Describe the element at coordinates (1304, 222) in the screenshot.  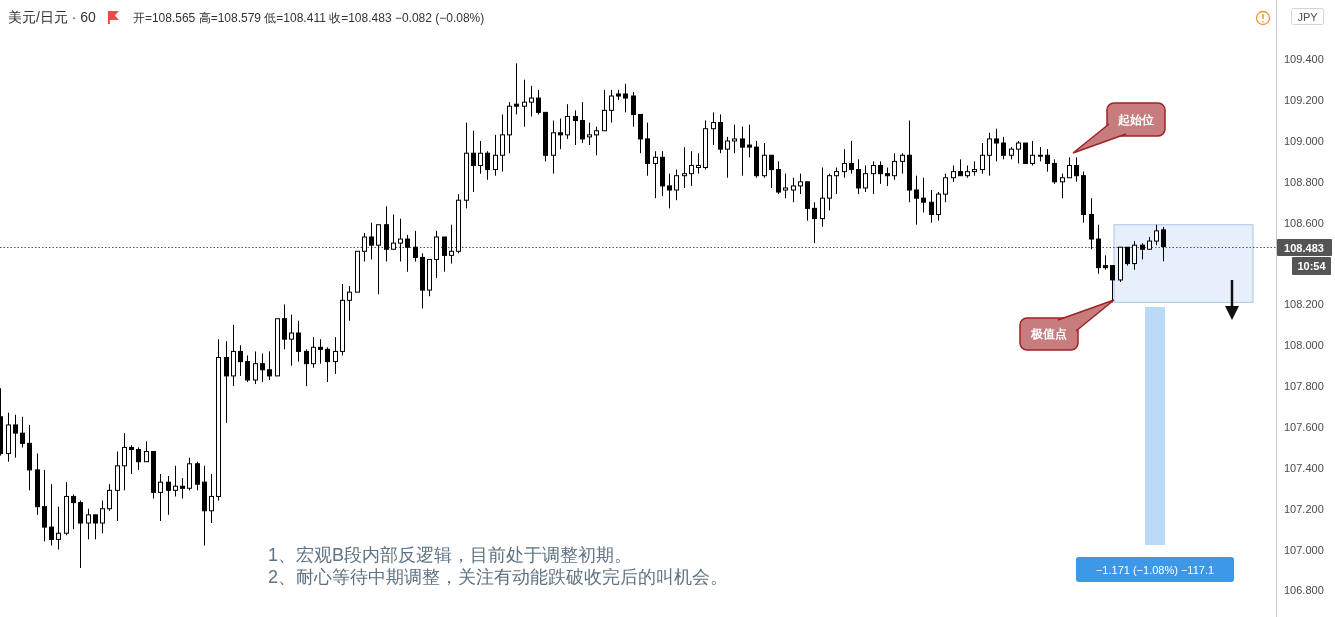
I see `y-tick-label: 108.600` at that location.